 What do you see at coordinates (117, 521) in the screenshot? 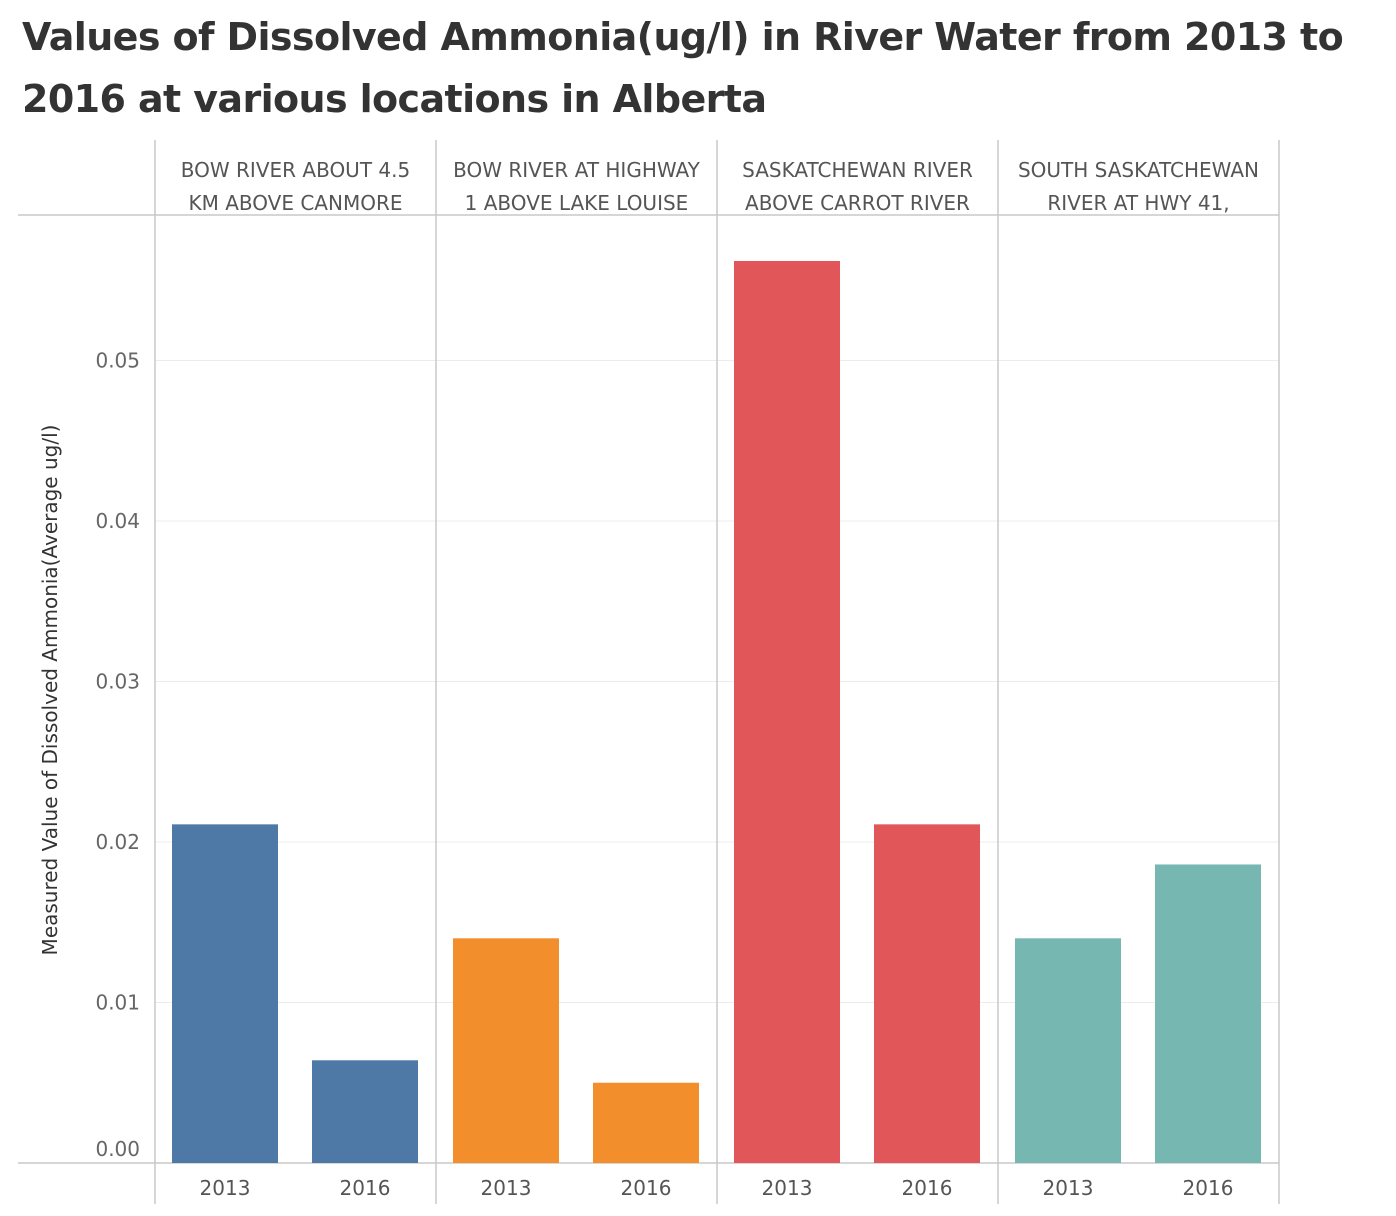
I see `y-tick-label: 0.04` at bounding box center [117, 521].